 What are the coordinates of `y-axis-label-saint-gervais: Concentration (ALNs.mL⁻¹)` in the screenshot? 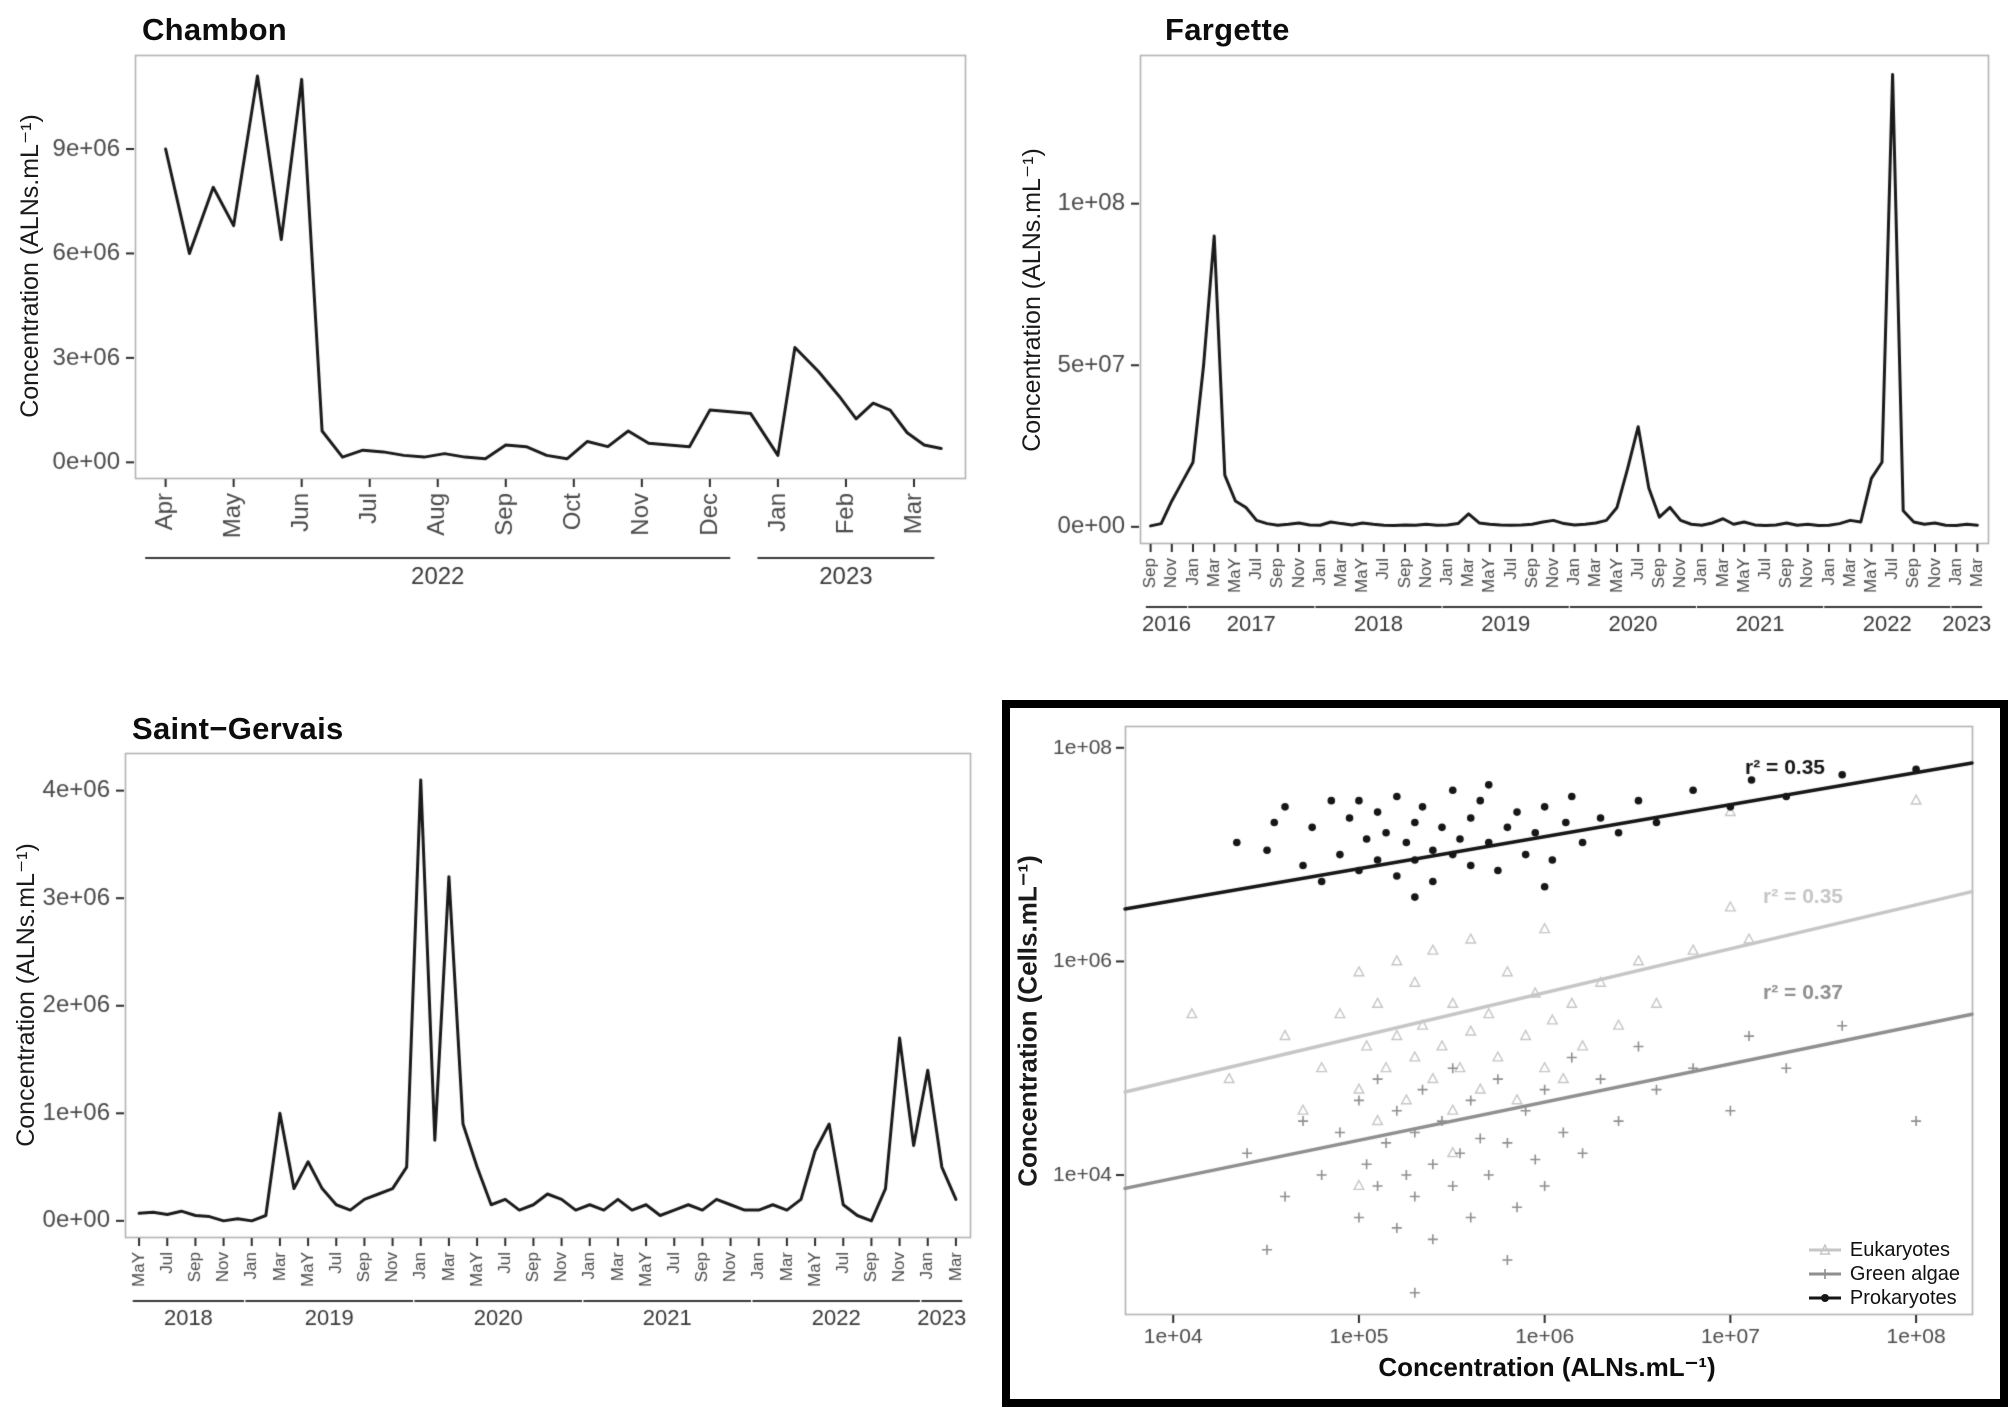 It's located at (26, 995).